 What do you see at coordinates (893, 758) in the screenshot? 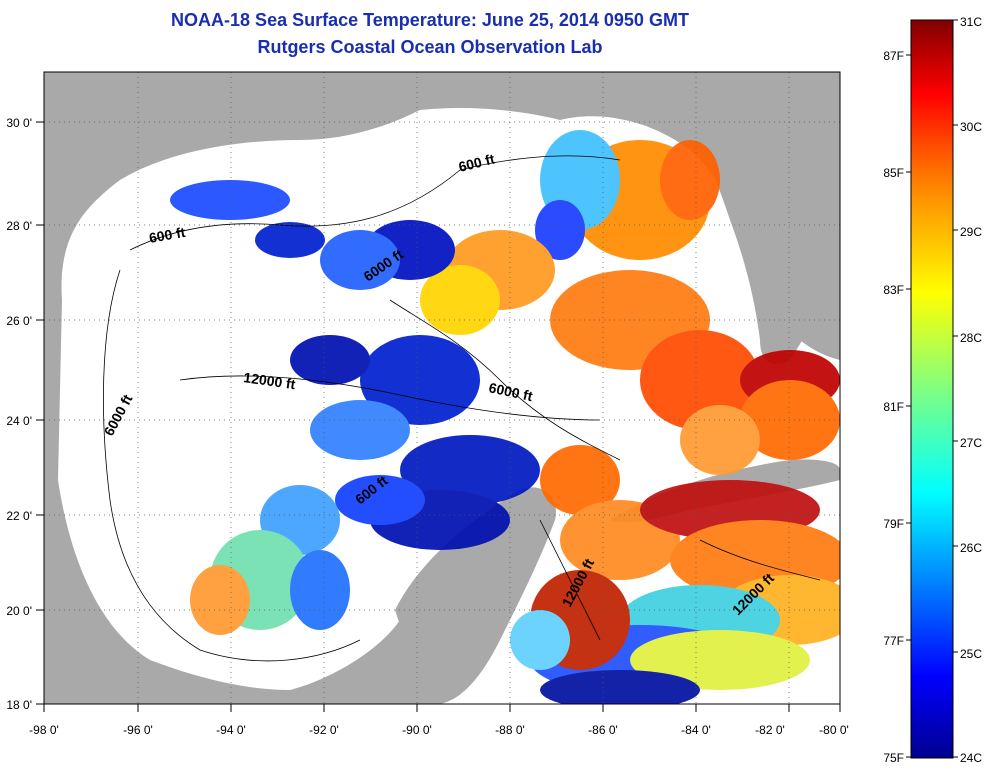
I see `colorbar-fahrenheit-label: 75F` at bounding box center [893, 758].